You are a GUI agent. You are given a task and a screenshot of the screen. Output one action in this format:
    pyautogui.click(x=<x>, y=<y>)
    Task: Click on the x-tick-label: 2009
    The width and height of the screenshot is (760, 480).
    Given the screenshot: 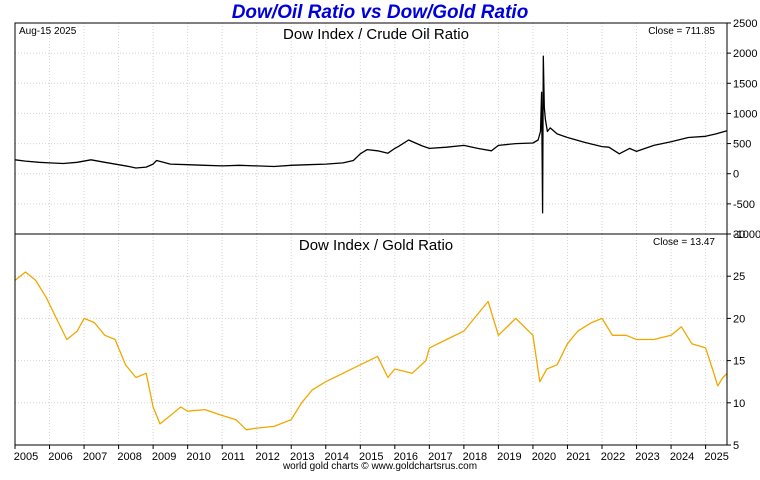 What is the action you would take?
    pyautogui.click(x=164, y=457)
    